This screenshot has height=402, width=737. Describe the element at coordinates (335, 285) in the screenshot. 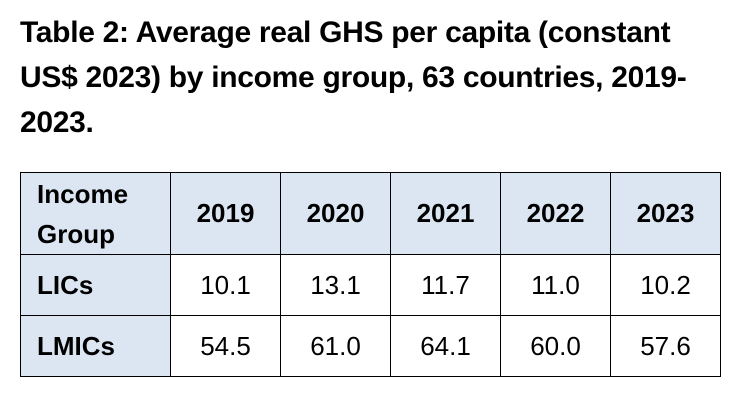

I see `cell-lics-2020: 13.1` at that location.